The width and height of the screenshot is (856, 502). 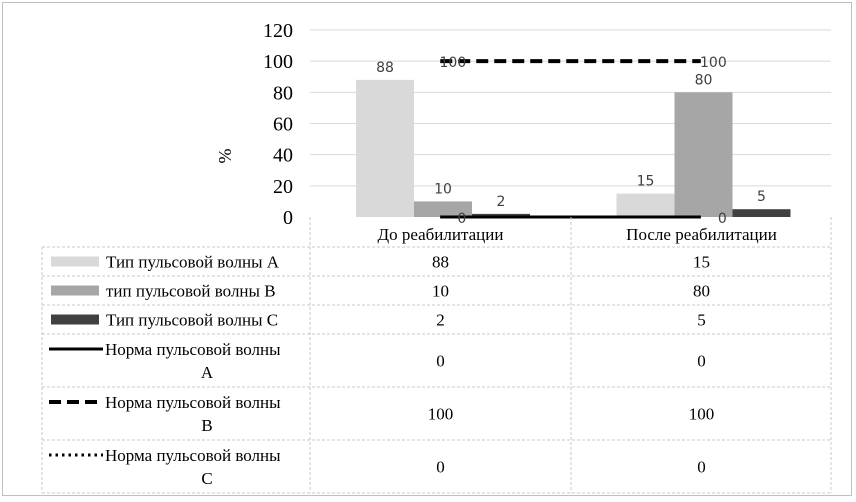 I want to click on table-cell-value: 88, so click(x=440, y=262).